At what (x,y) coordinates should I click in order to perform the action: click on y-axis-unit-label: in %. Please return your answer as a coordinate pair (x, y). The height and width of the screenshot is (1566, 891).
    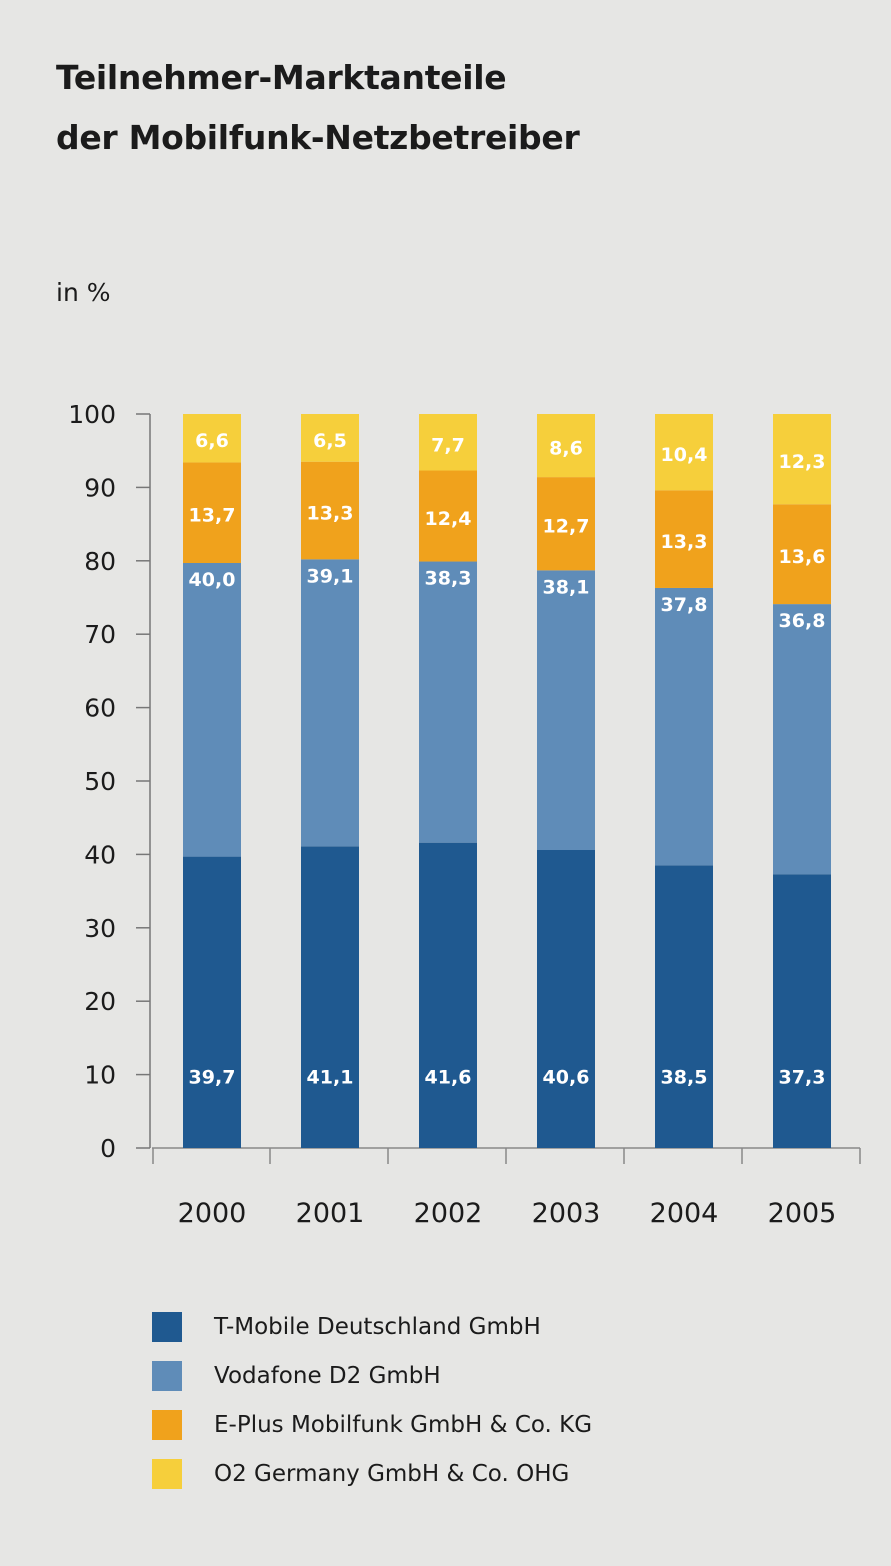
    Looking at the image, I should click on (83, 292).